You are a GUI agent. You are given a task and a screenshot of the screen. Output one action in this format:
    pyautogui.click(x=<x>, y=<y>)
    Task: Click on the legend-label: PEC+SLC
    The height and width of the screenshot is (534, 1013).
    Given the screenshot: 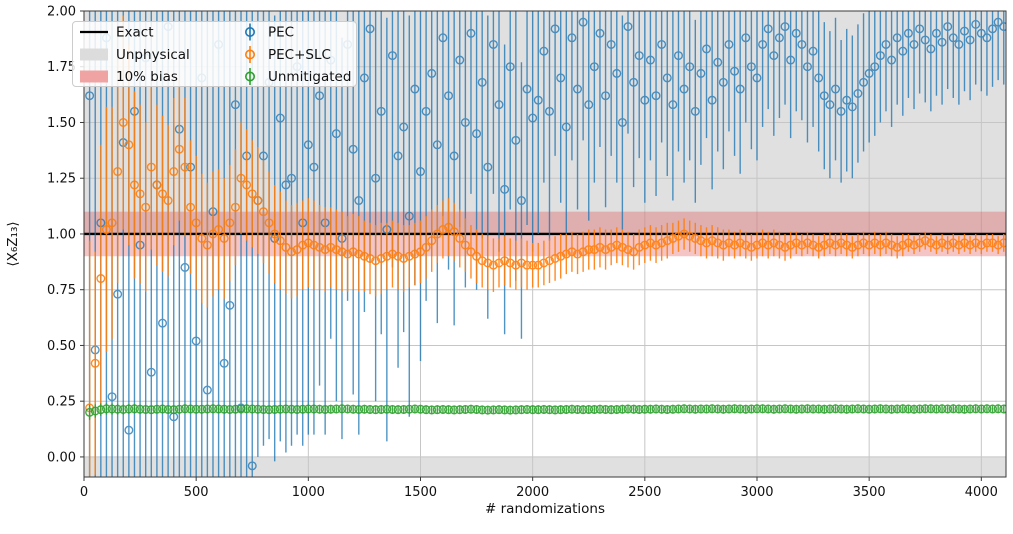 What is the action you would take?
    pyautogui.click(x=299, y=55)
    